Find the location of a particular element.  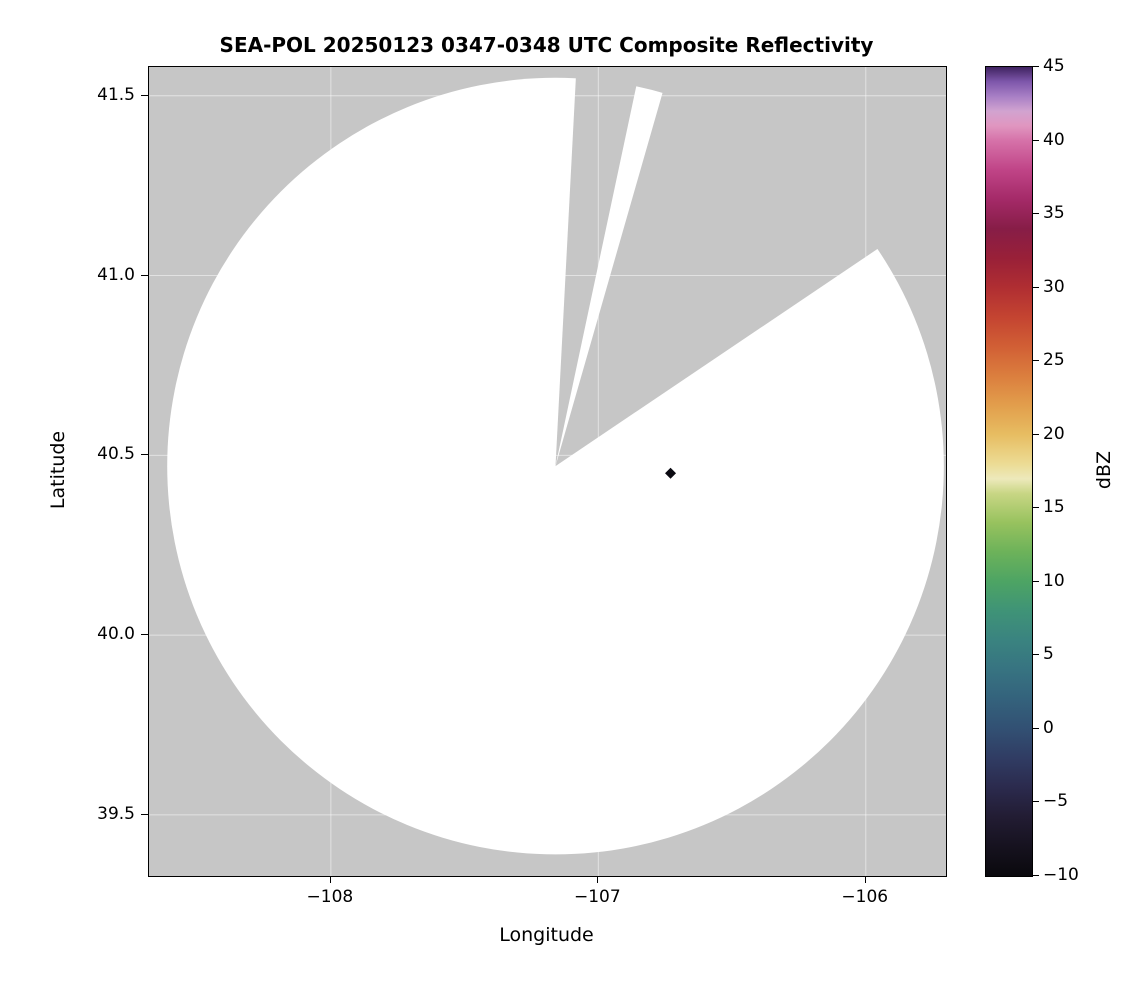

colorbar-tick-label: 0 is located at coordinates (1048, 727).